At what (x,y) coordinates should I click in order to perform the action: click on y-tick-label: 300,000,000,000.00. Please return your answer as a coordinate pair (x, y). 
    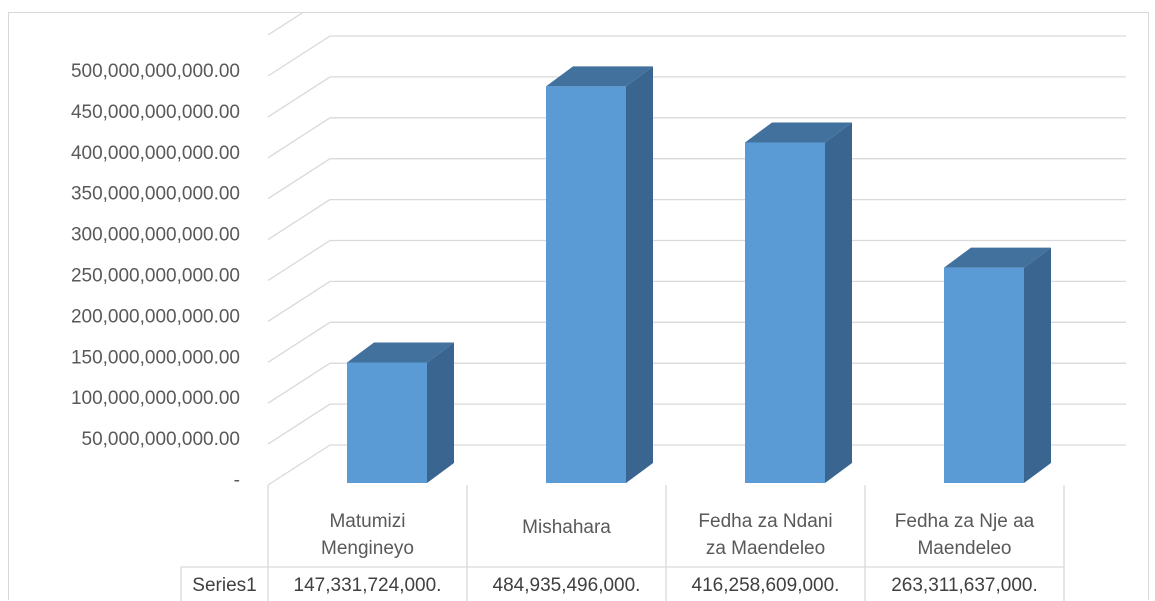
    Looking at the image, I should click on (155, 235).